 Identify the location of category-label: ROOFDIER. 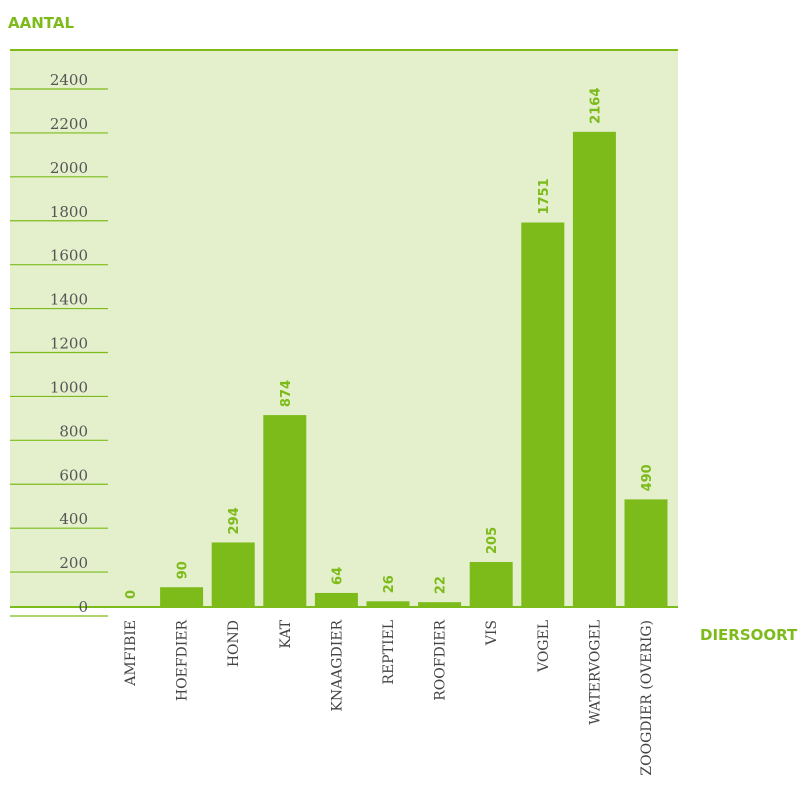
(441, 660).